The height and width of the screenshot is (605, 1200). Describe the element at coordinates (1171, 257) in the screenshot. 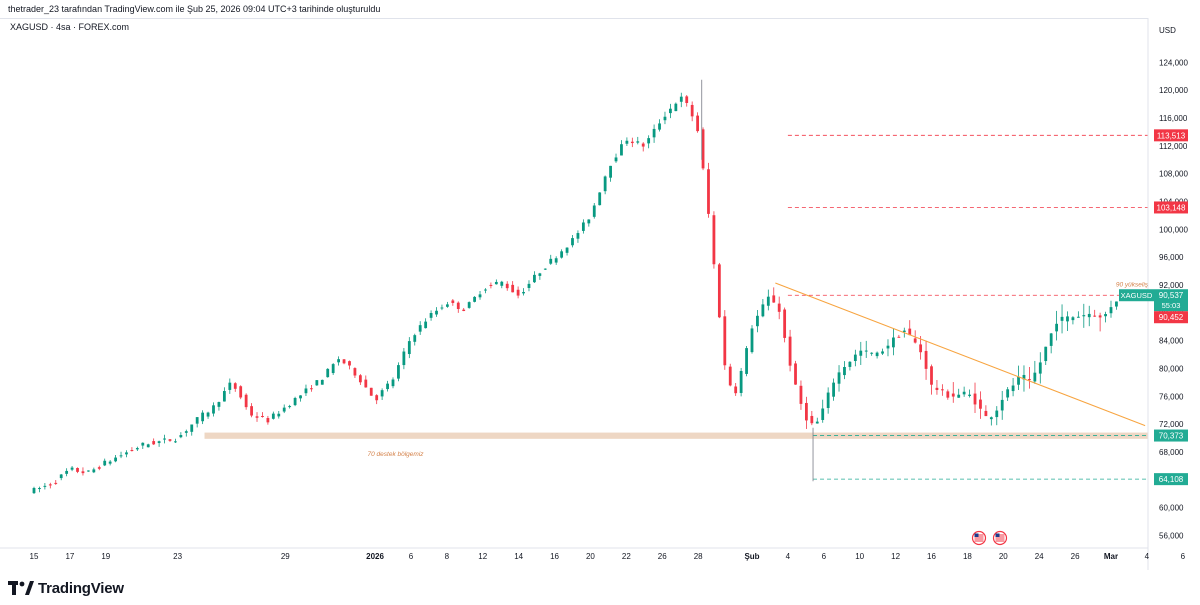

I see `y-tick-label: 96,000` at that location.